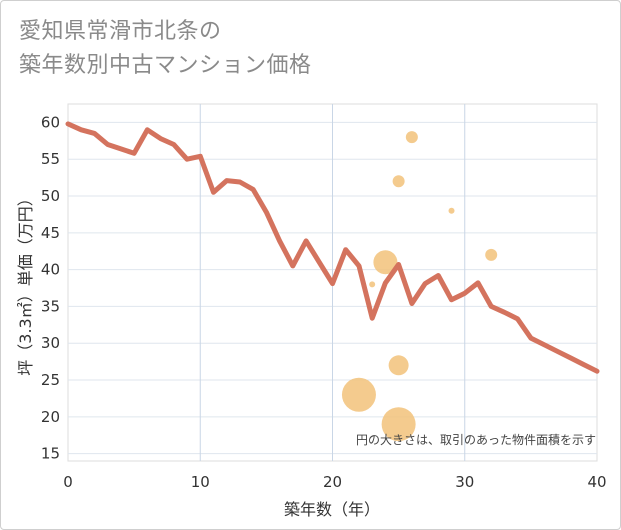  What do you see at coordinates (50, 233) in the screenshot?
I see `y-tick-45: 45` at bounding box center [50, 233].